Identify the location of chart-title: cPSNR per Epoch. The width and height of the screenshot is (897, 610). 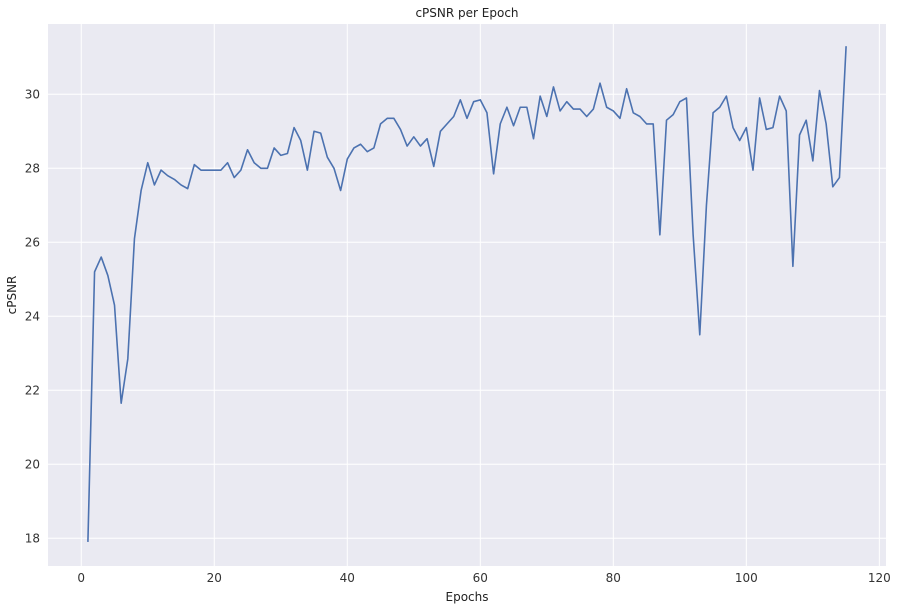
(466, 13).